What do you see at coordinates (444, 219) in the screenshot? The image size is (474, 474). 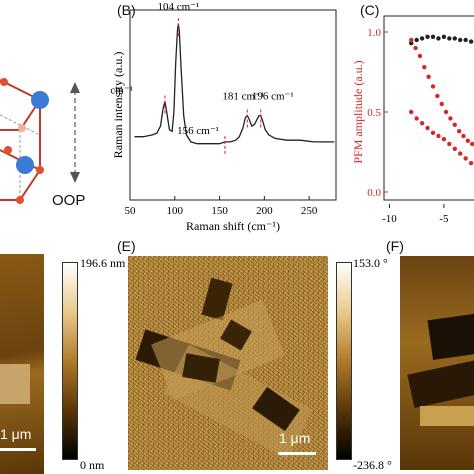 I see `x-tick-label: -5` at bounding box center [444, 219].